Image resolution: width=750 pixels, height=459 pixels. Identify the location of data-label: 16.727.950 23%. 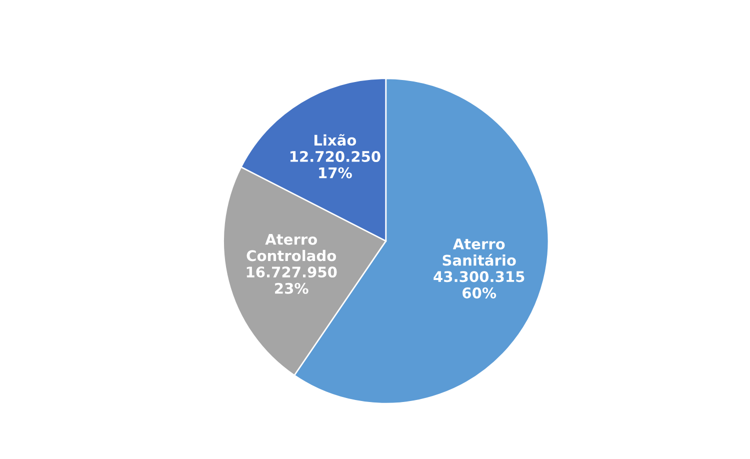
(291, 280).